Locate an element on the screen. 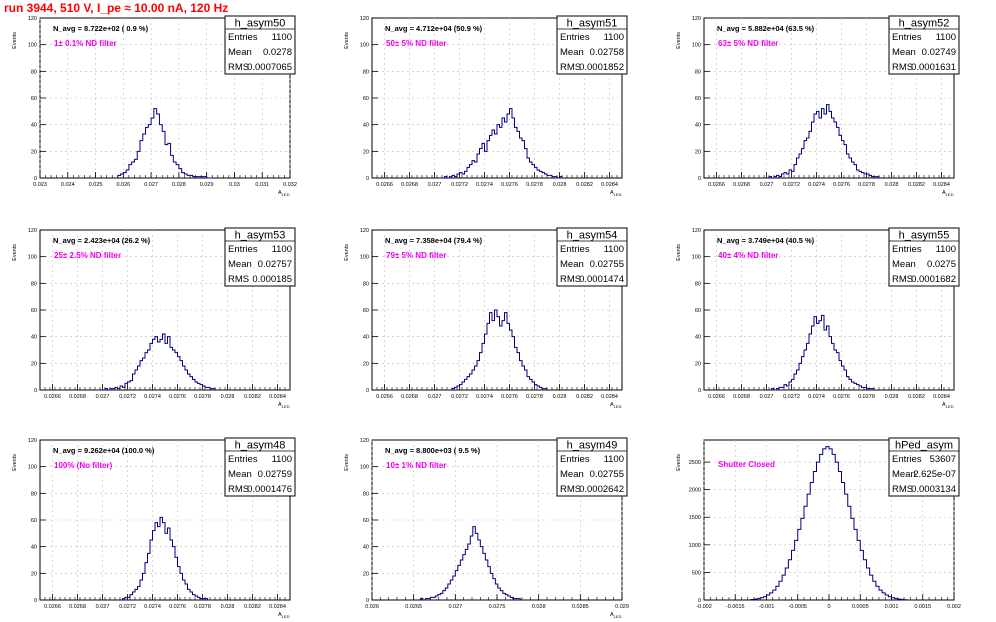 Image resolution: width=996 pixels, height=622 pixels. y-axis-label: Events is located at coordinates (679, 252).